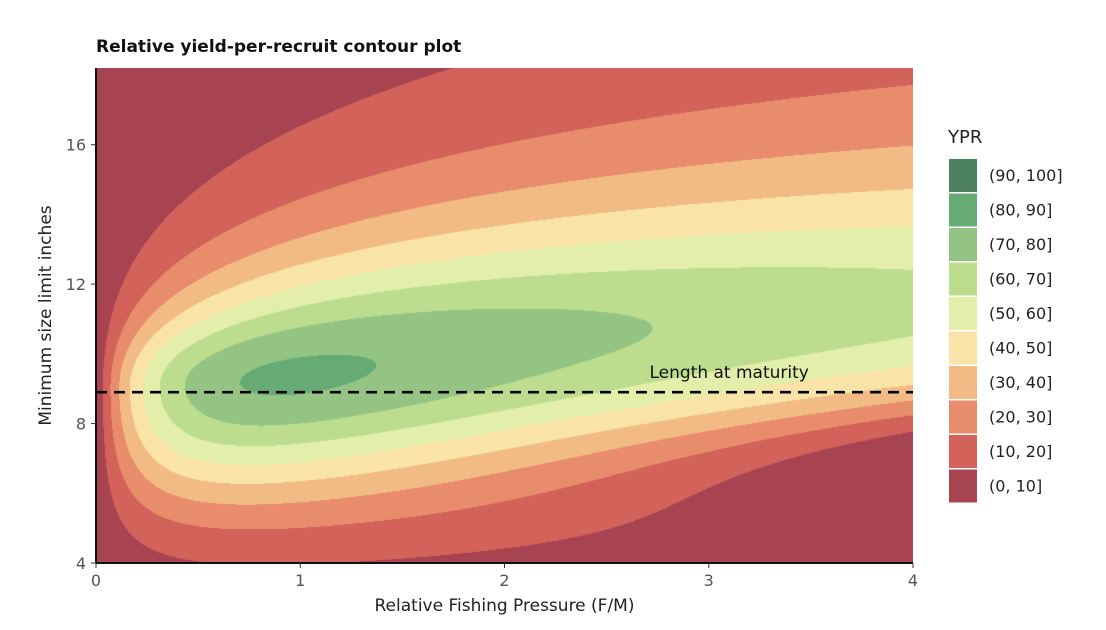 This screenshot has height=630, width=1106. What do you see at coordinates (964, 137) in the screenshot?
I see `legend-title: YPR` at bounding box center [964, 137].